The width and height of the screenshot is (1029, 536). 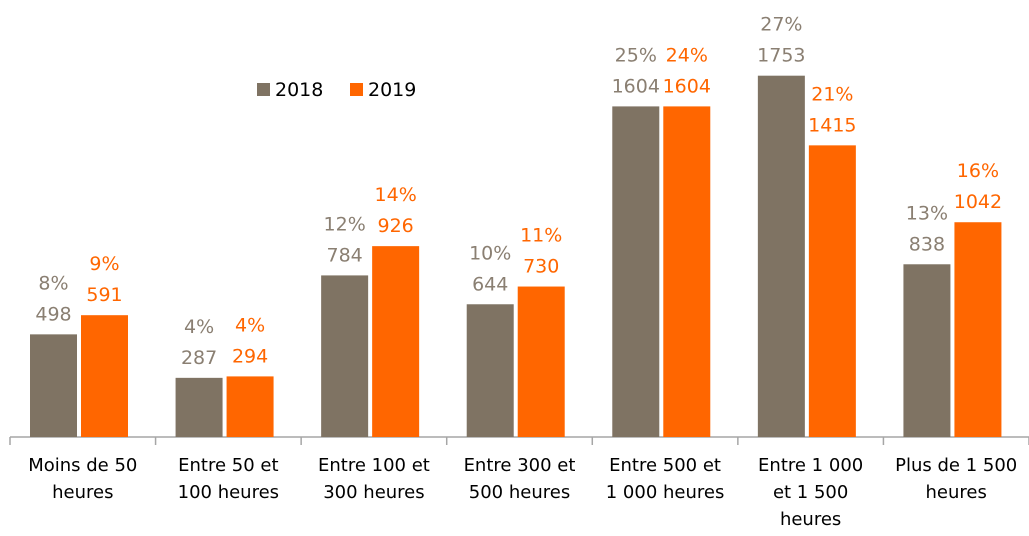 What do you see at coordinates (396, 195) in the screenshot?
I see `percent-label: 14%` at bounding box center [396, 195].